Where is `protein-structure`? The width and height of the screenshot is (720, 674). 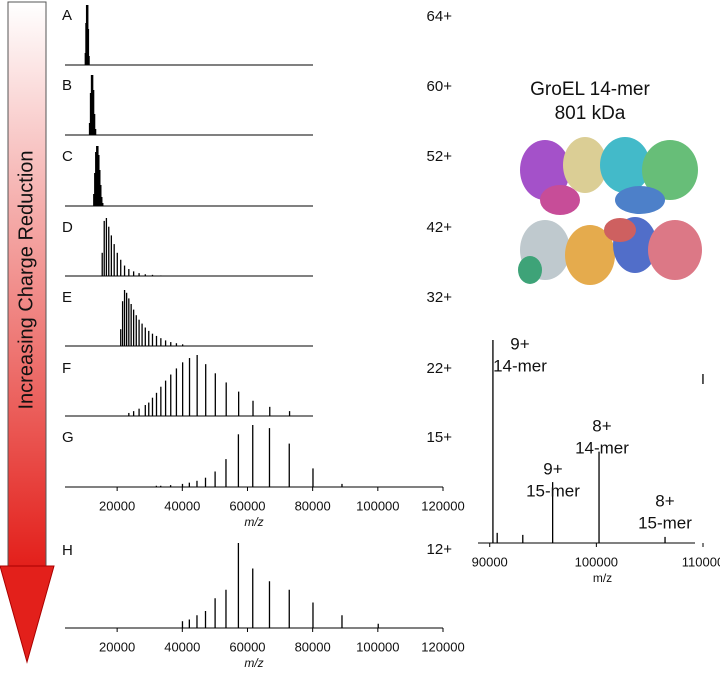
protein-structure is located at coordinates (610, 211).